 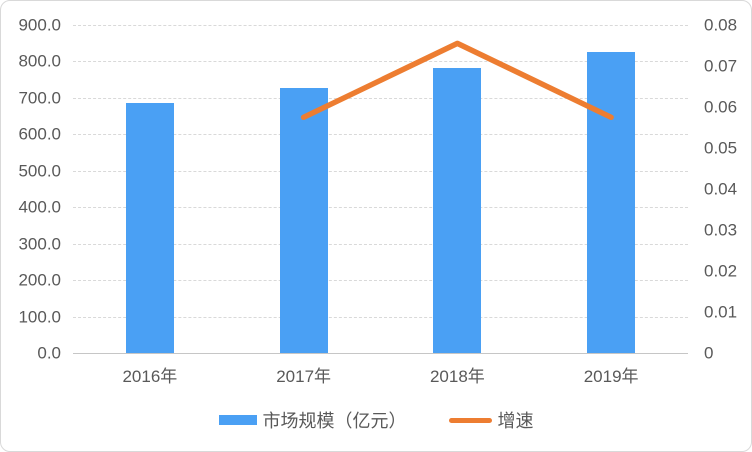 What do you see at coordinates (721, 66) in the screenshot?
I see `right-axis-tick-label: 0.07` at bounding box center [721, 66].